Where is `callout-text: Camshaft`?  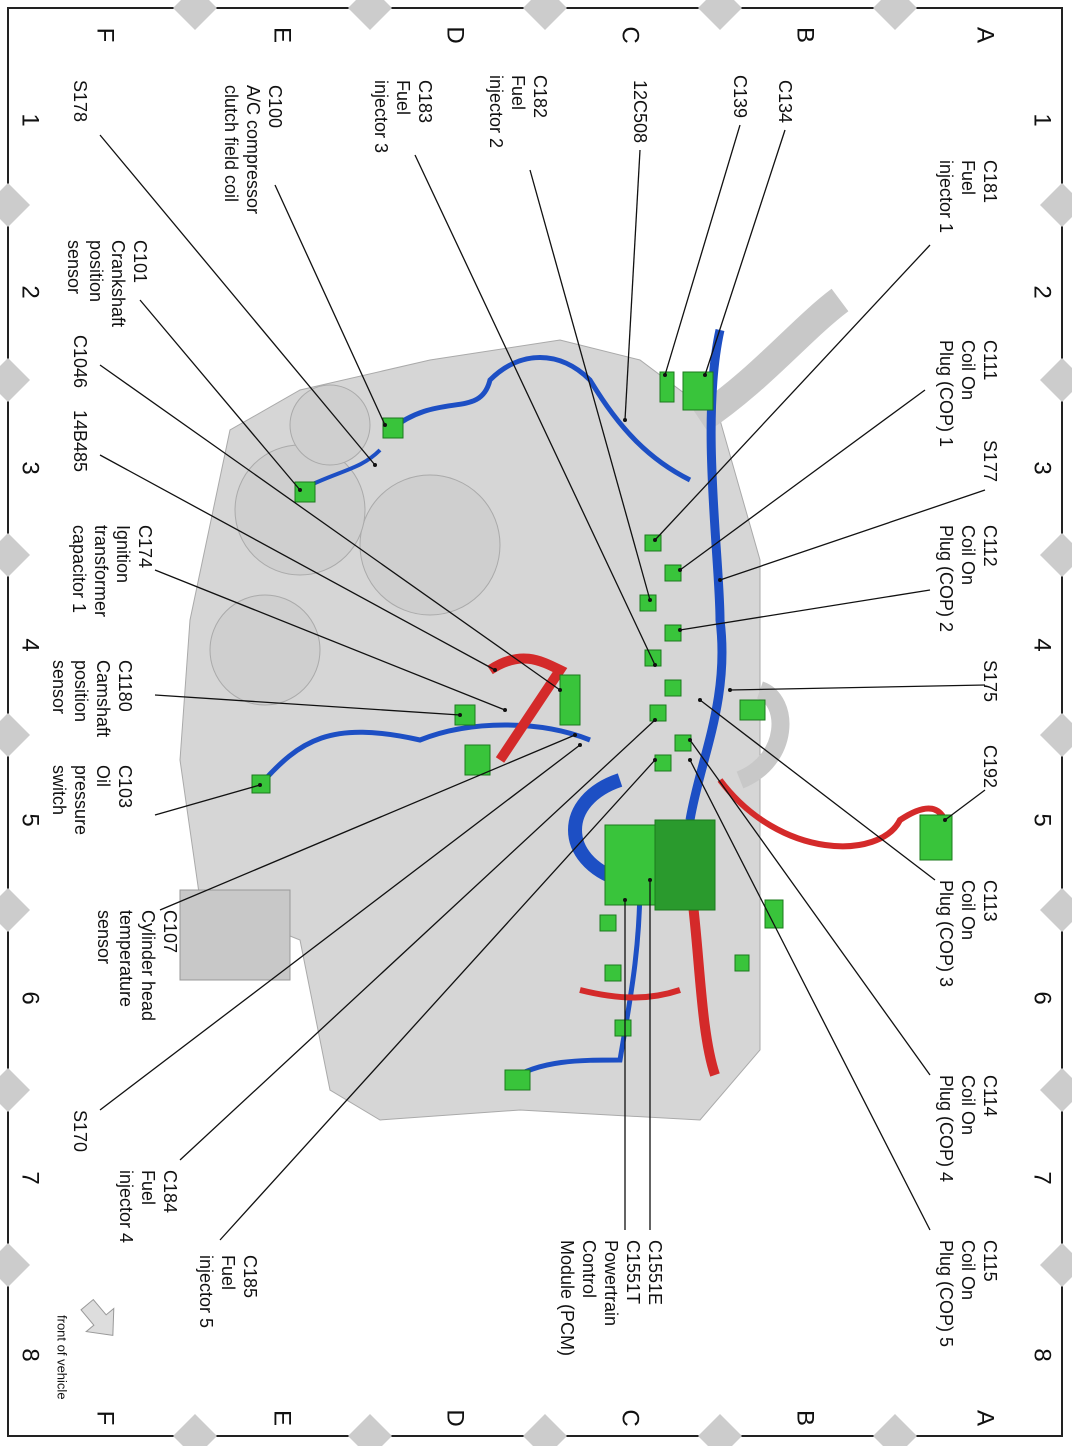 callout-text: Camshaft is located at coordinates (103, 698).